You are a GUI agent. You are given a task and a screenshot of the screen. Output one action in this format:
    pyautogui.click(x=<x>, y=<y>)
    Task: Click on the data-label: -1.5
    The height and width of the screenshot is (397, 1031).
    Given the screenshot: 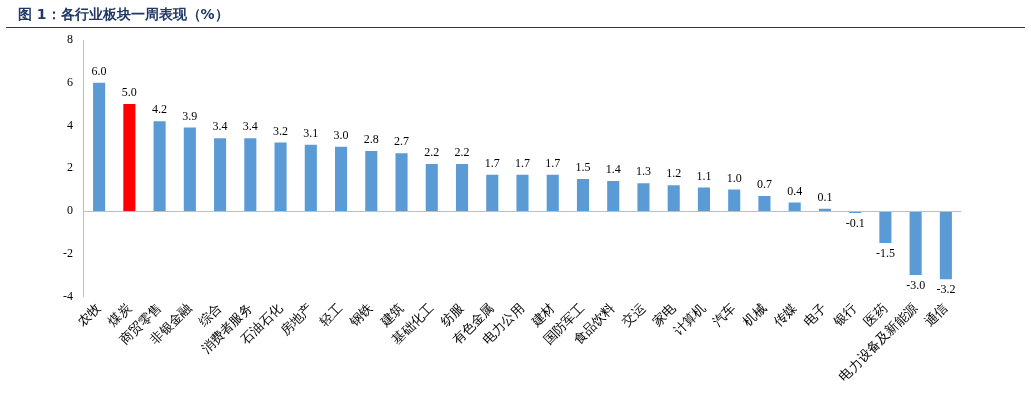 What is the action you would take?
    pyautogui.click(x=885, y=253)
    